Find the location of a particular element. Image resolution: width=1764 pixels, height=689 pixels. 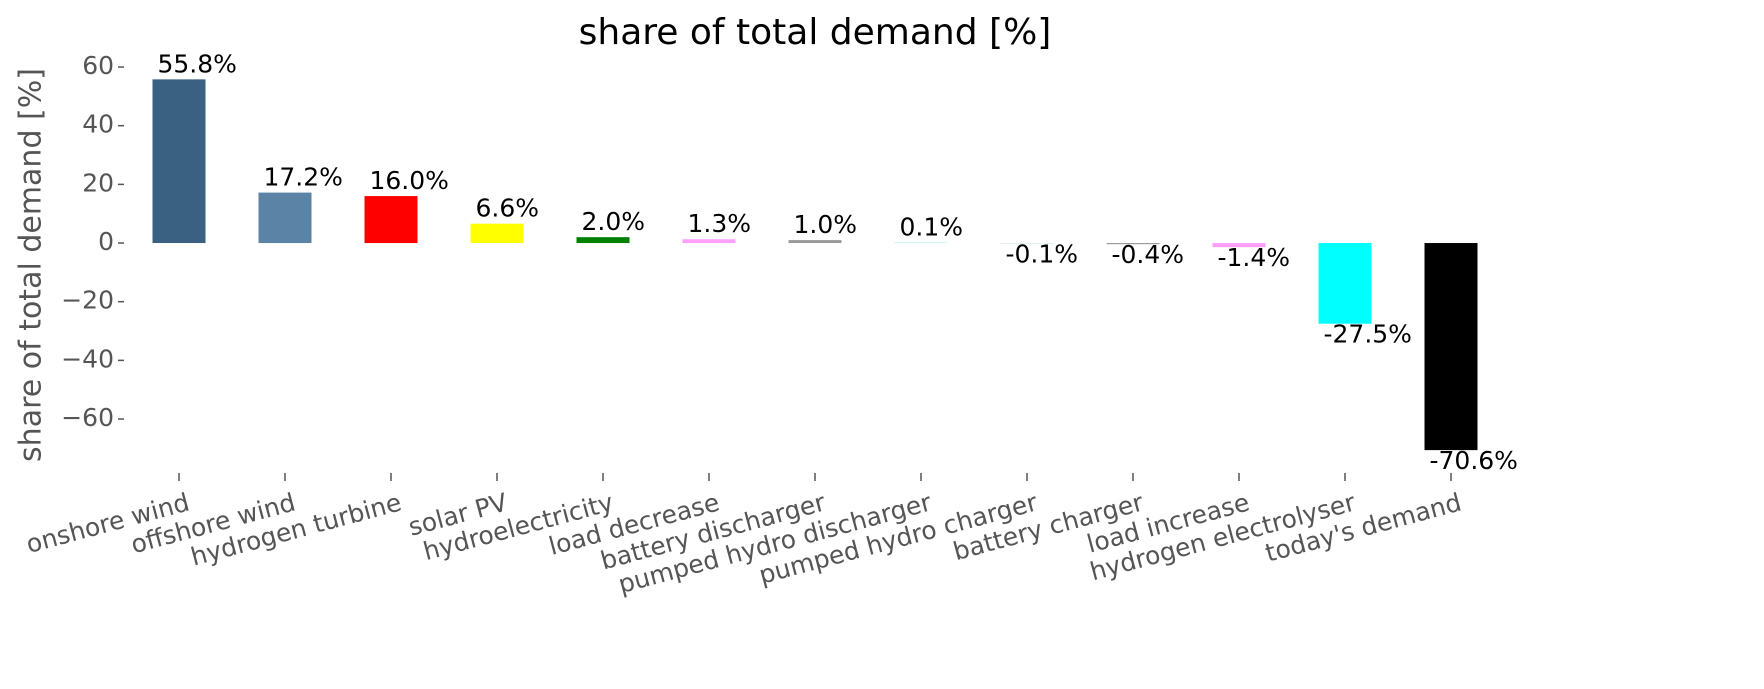

y-tick-label: −60 is located at coordinates (87, 417).